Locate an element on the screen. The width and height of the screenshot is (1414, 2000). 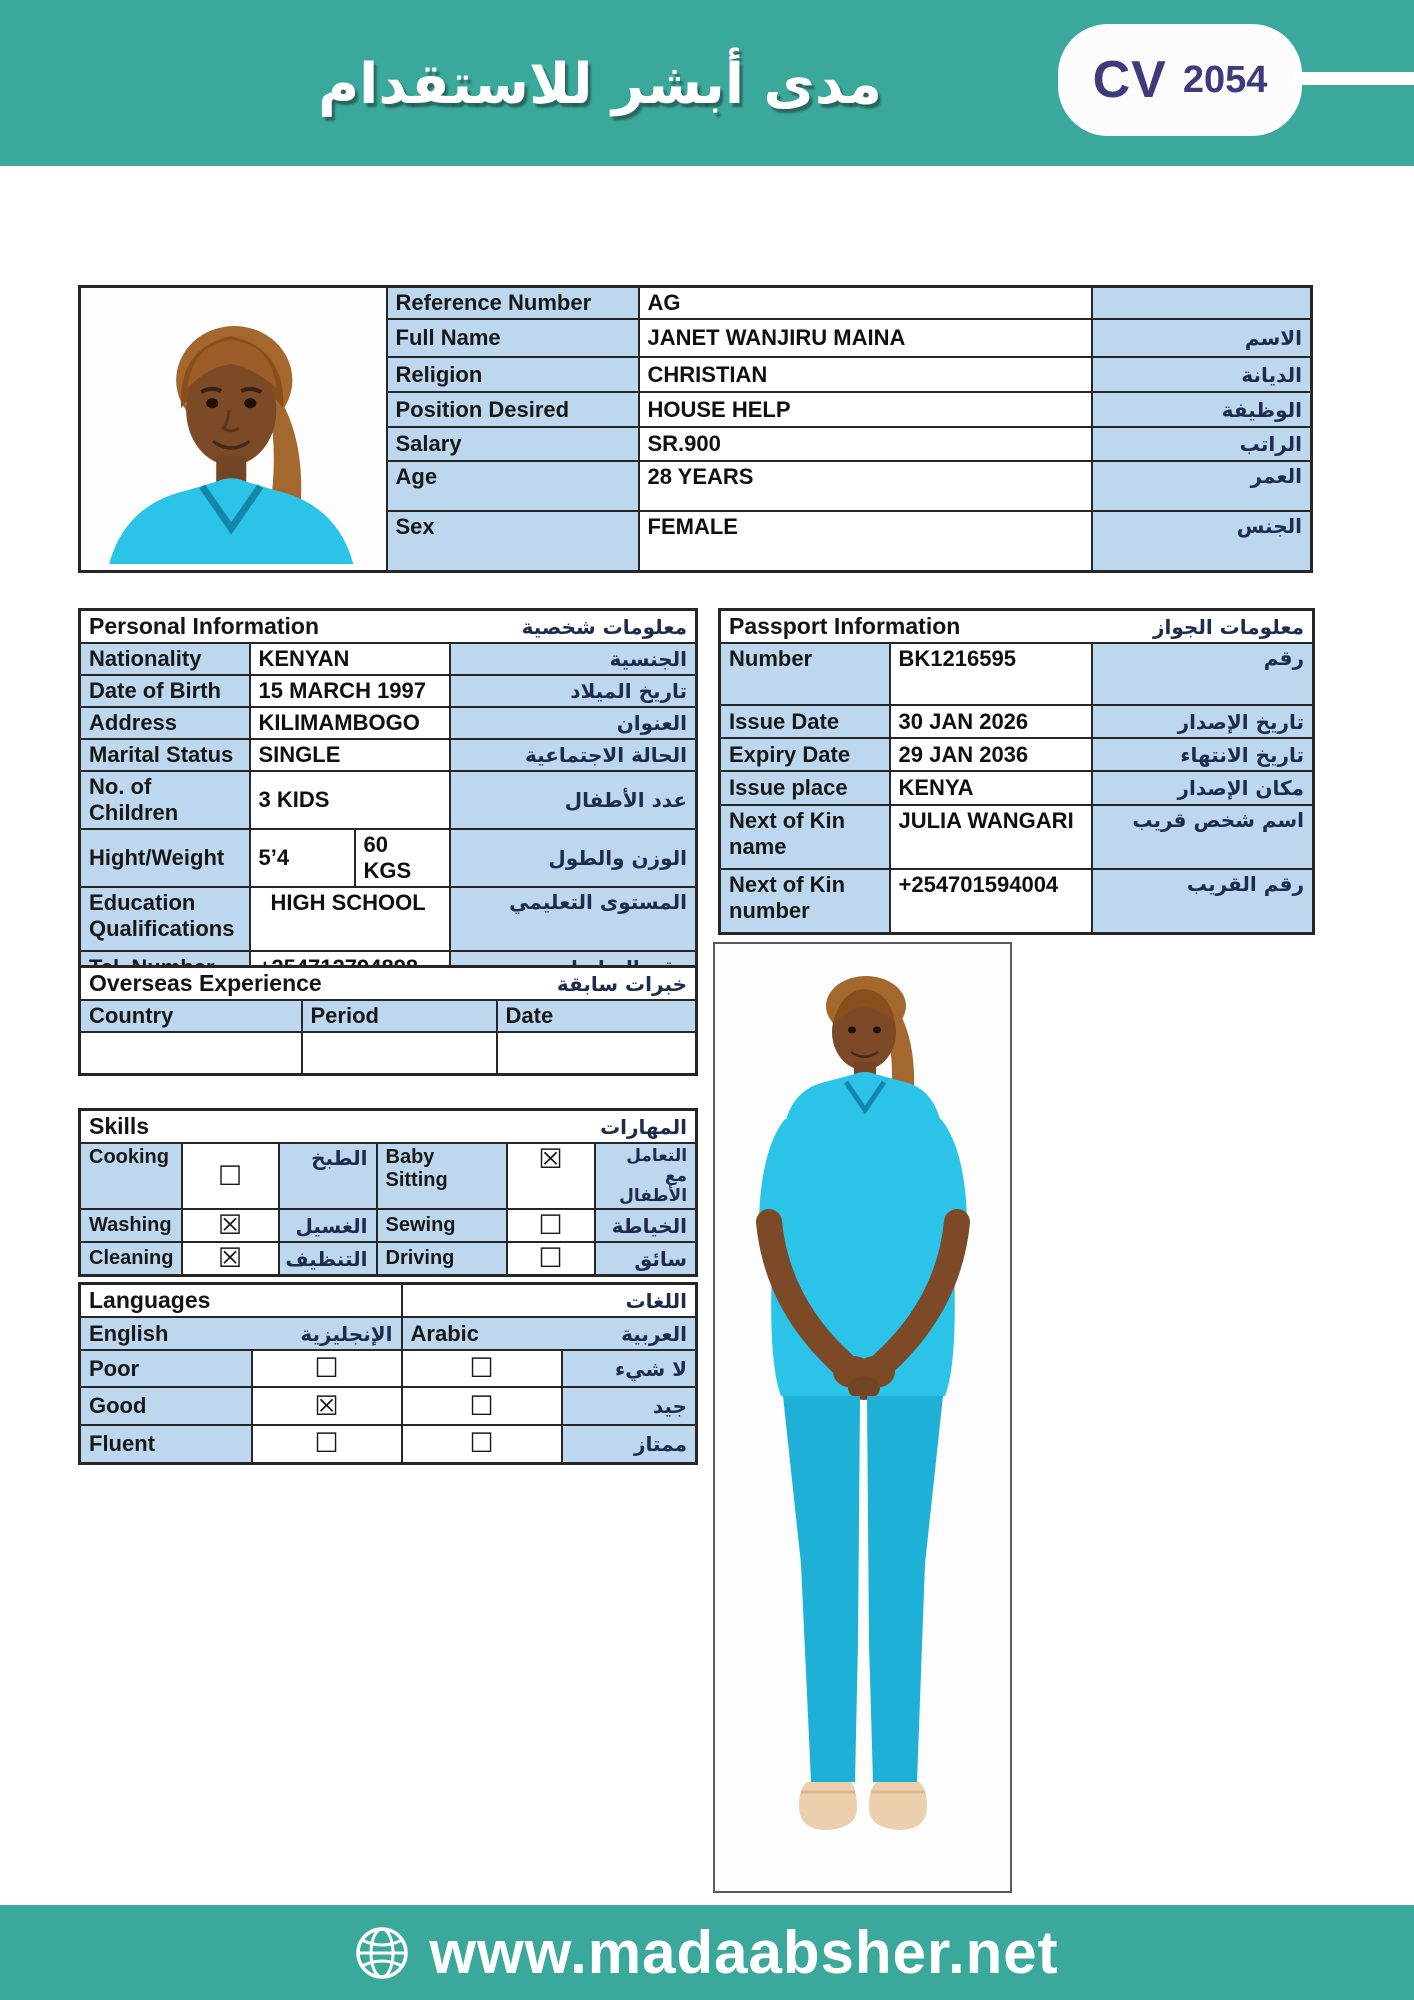
field-label: Number is located at coordinates (804, 674).